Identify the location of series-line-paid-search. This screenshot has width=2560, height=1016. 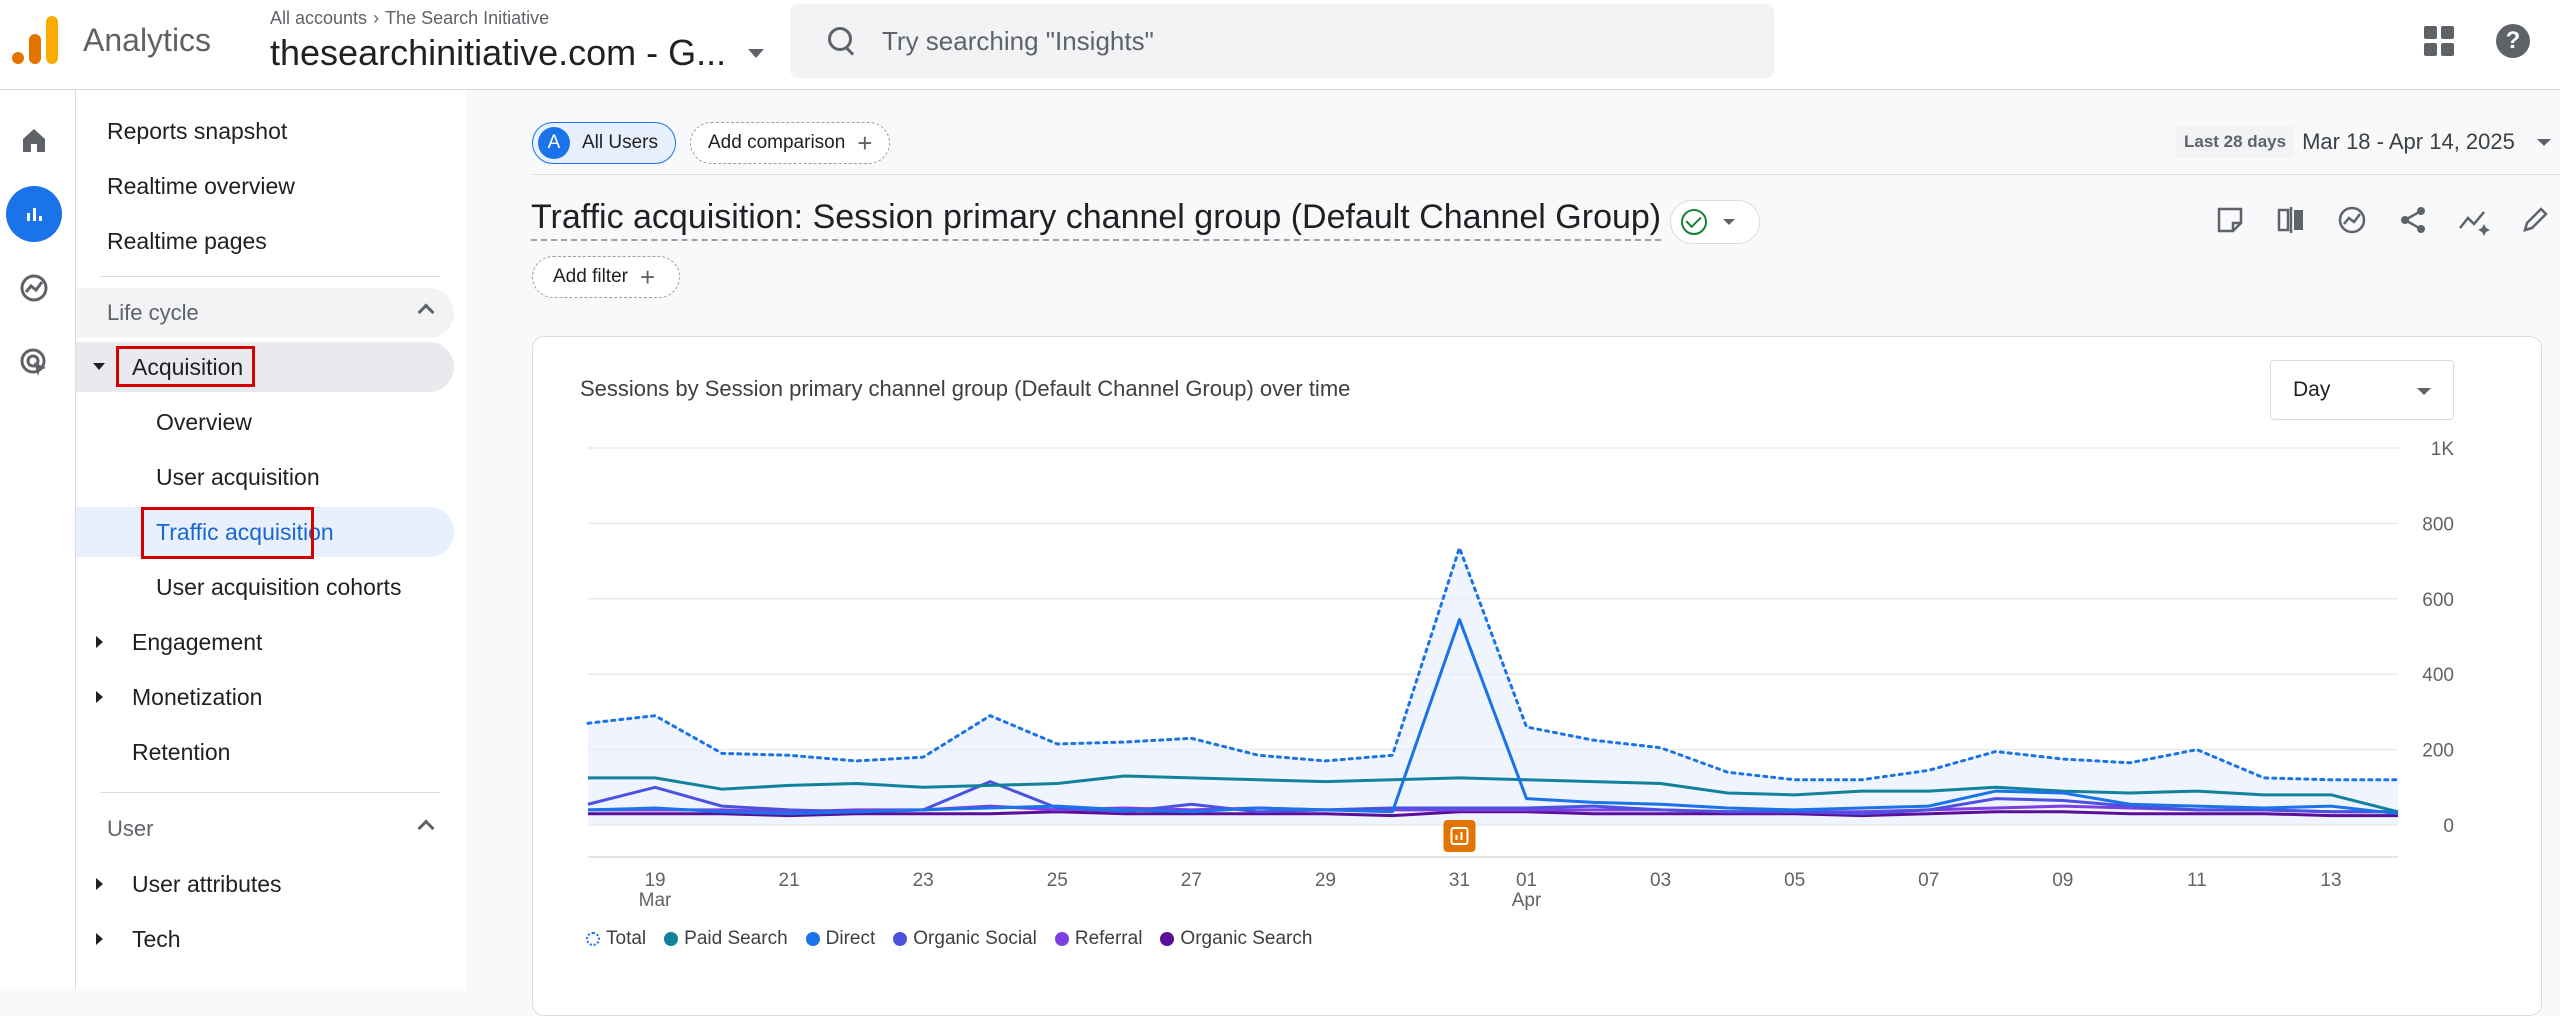
(1493, 794).